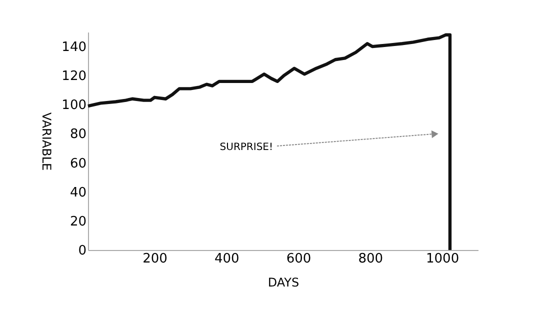  I want to click on x-tick-label: 1000, so click(443, 259).